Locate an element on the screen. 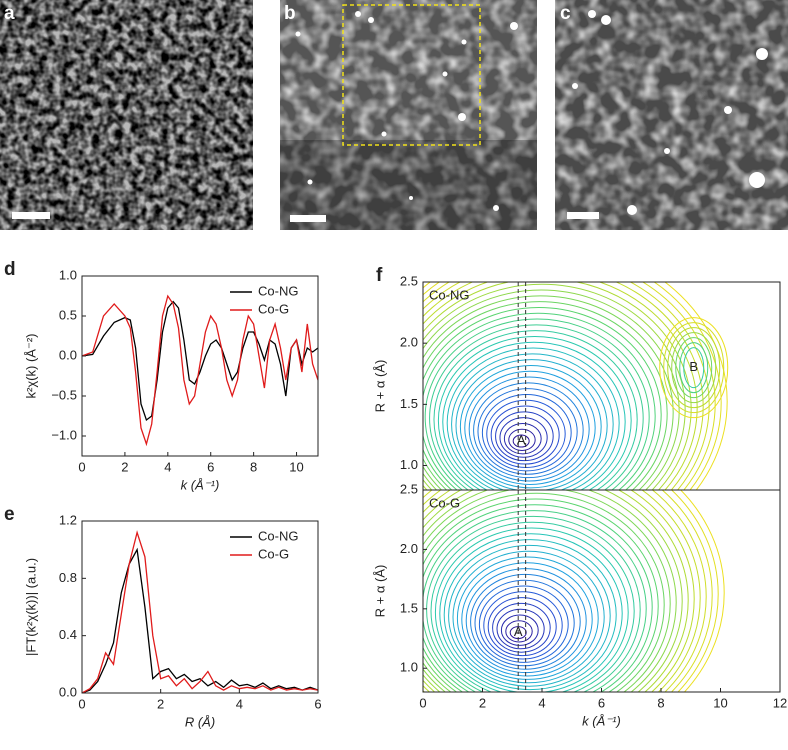  y-tick-label: 1.0 is located at coordinates (409, 667).